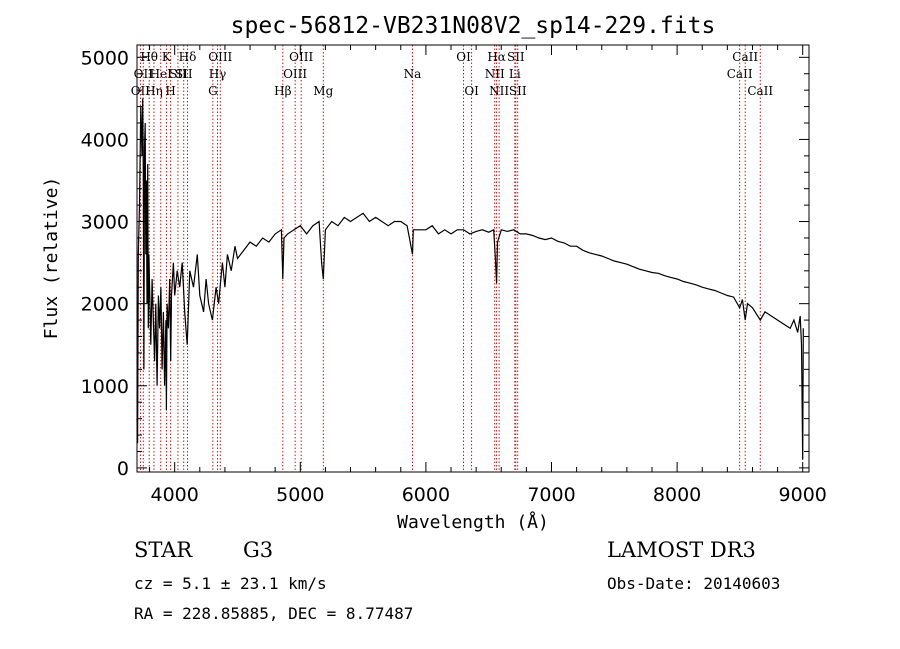 The width and height of the screenshot is (900, 649). What do you see at coordinates (154, 91) in the screenshot?
I see `line-label-3: Hη` at bounding box center [154, 91].